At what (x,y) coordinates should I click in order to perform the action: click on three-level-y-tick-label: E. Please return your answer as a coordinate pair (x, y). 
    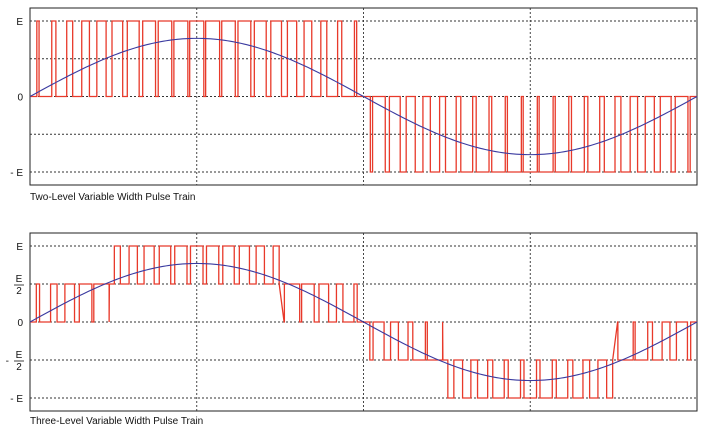
    Looking at the image, I should click on (19, 247).